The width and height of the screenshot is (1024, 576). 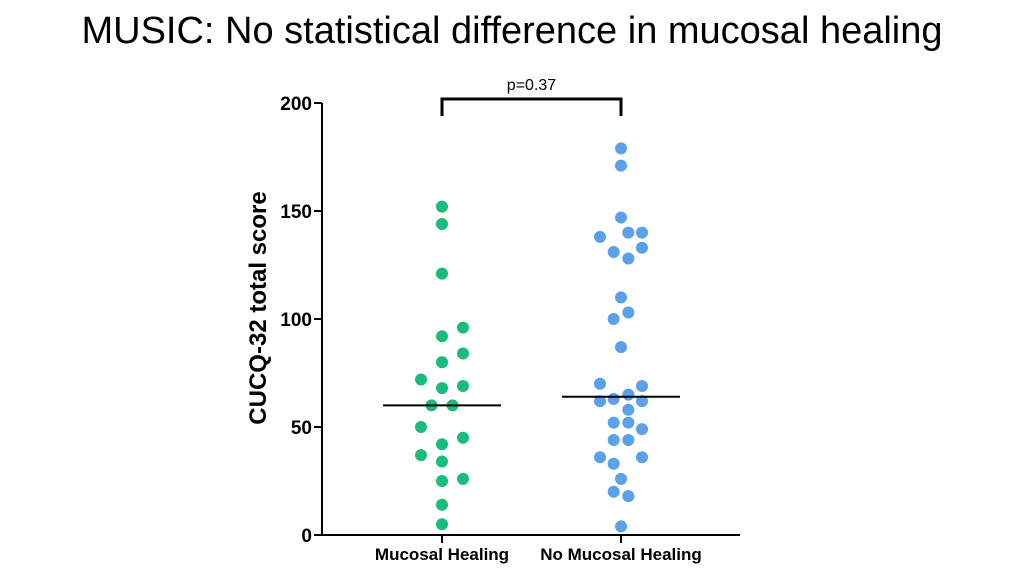 What do you see at coordinates (296, 212) in the screenshot?
I see `y-tick-label: 150` at bounding box center [296, 212].